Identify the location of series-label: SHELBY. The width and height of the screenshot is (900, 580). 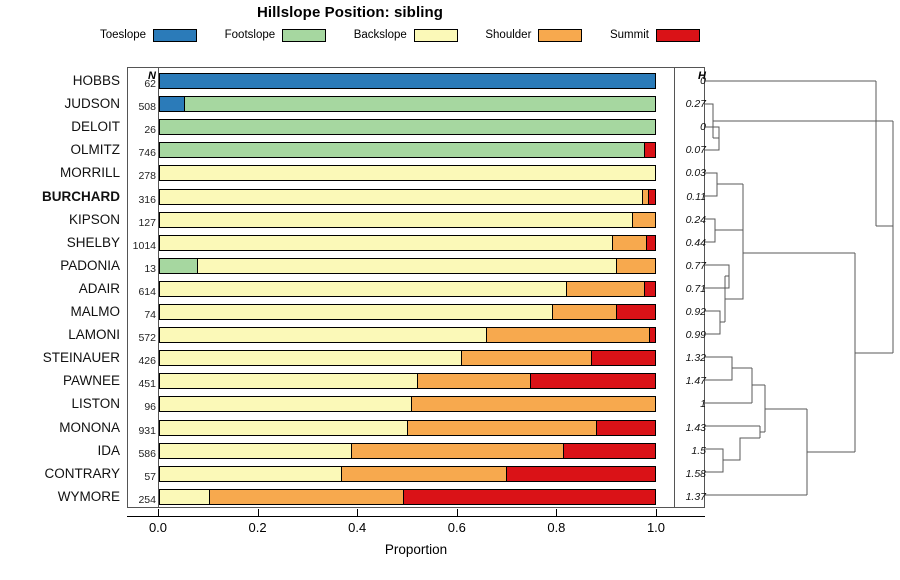
(93, 242).